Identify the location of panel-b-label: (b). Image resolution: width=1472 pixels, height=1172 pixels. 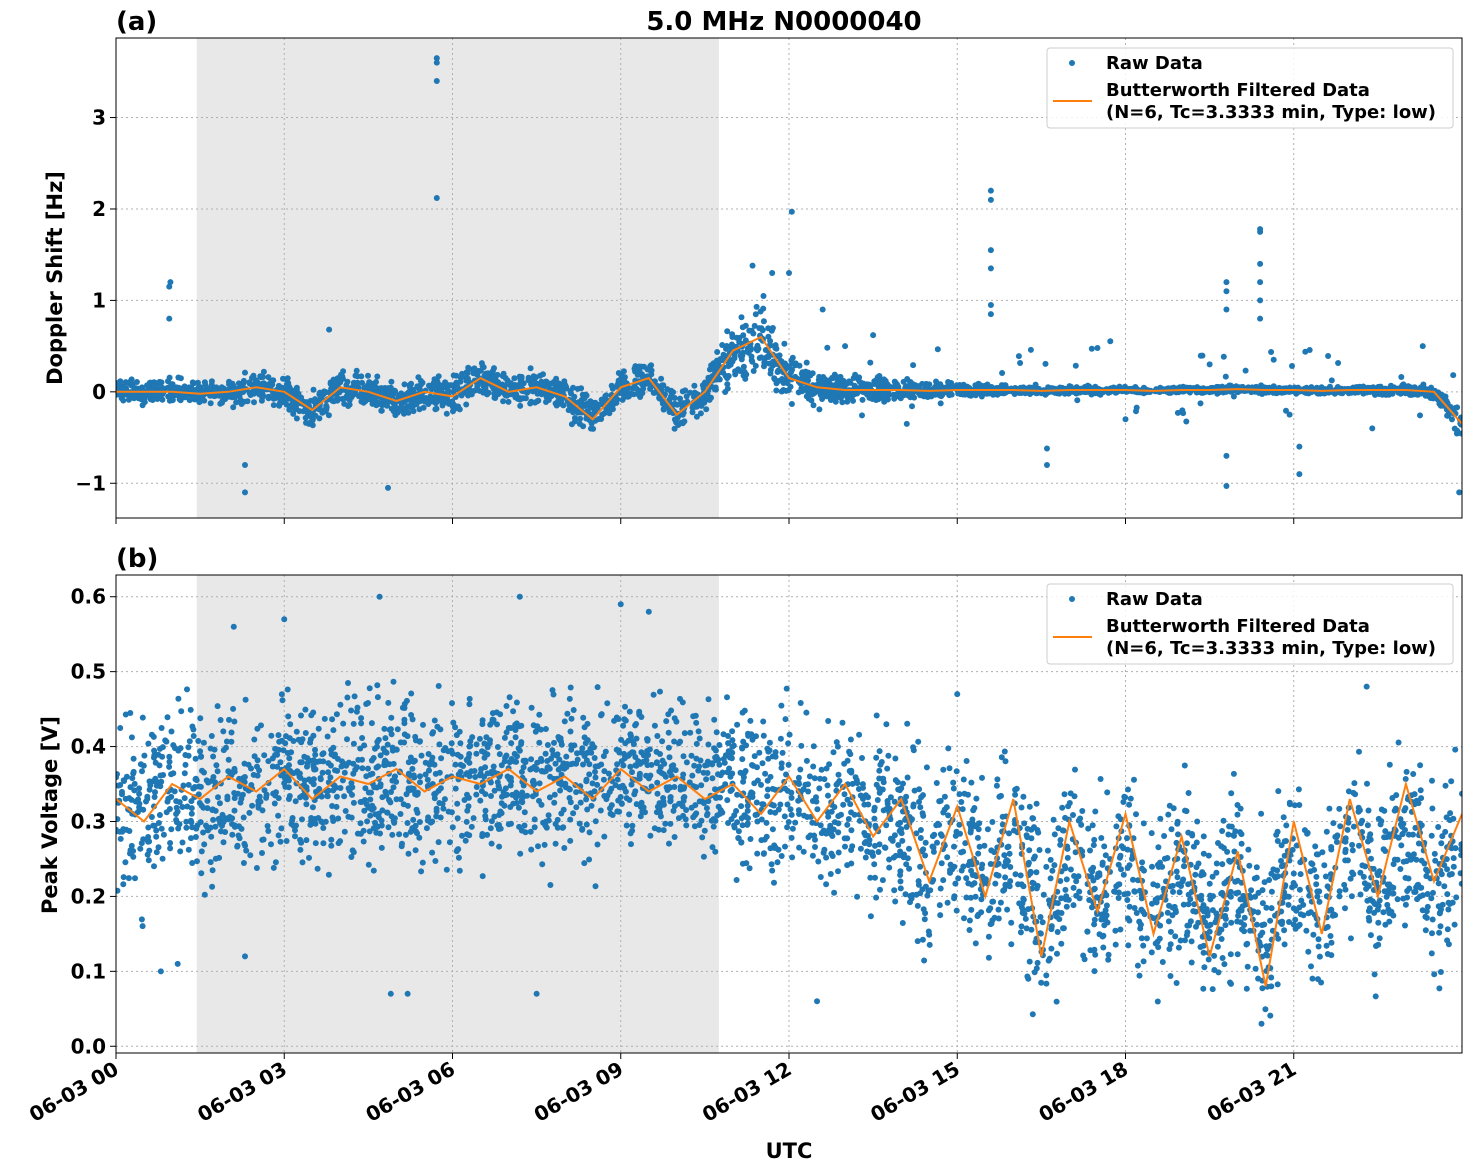
(137, 559).